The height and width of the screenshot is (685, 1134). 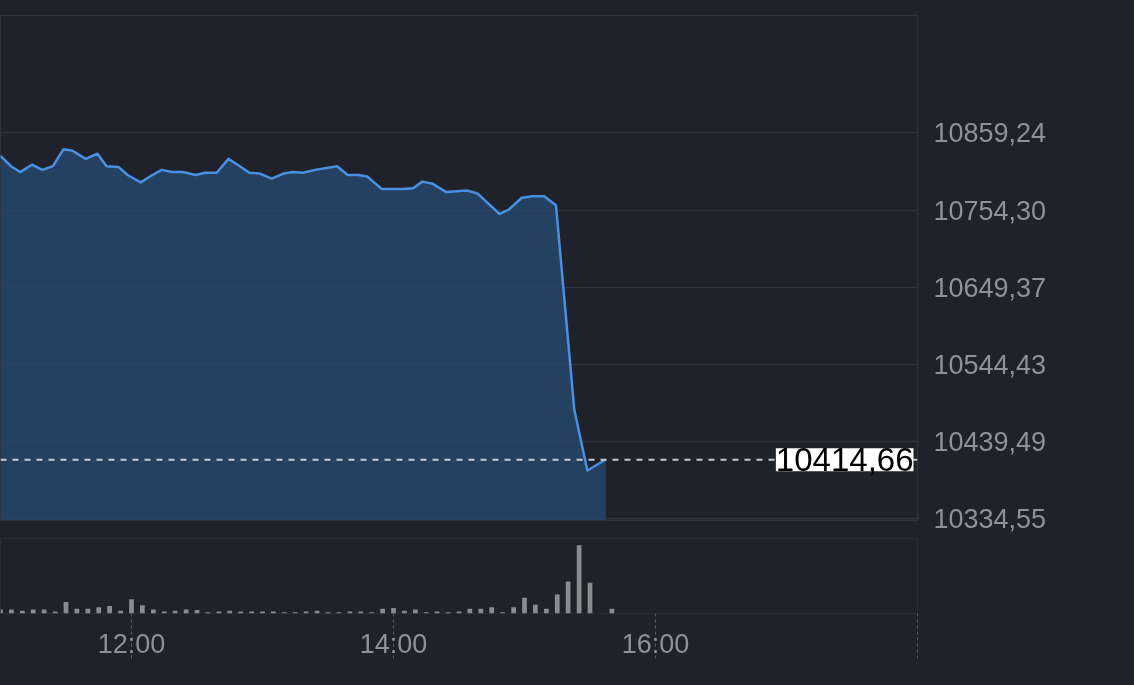 What do you see at coordinates (990, 519) in the screenshot?
I see `y-tick-label: 10334,55` at bounding box center [990, 519].